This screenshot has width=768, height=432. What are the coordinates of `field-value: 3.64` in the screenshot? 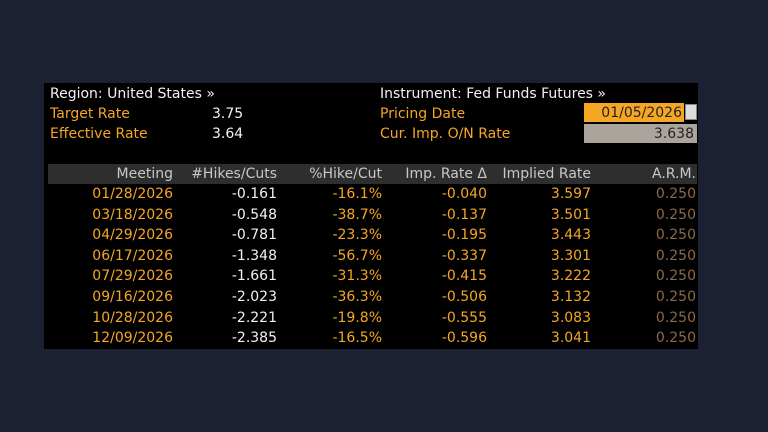 It's located at (228, 134).